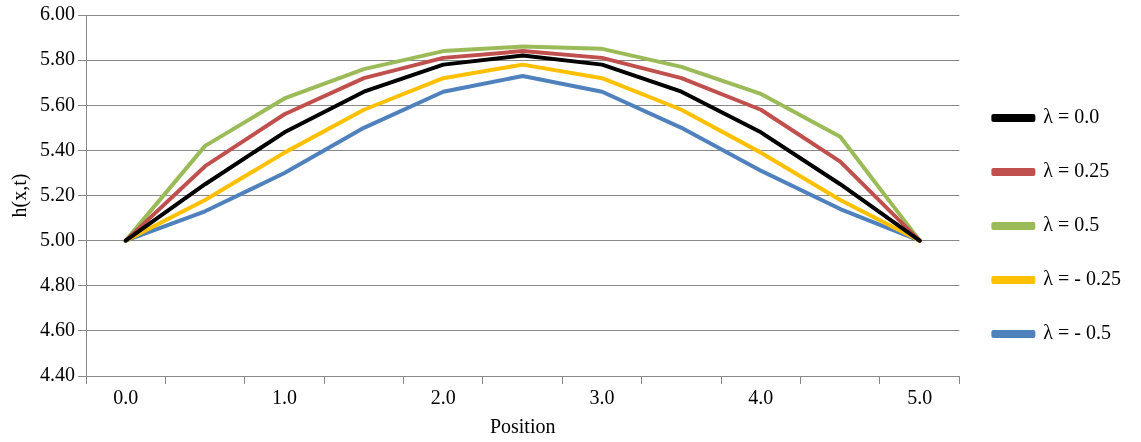 The image size is (1141, 442). I want to click on y-tick-label: 6.00, so click(57, 13).